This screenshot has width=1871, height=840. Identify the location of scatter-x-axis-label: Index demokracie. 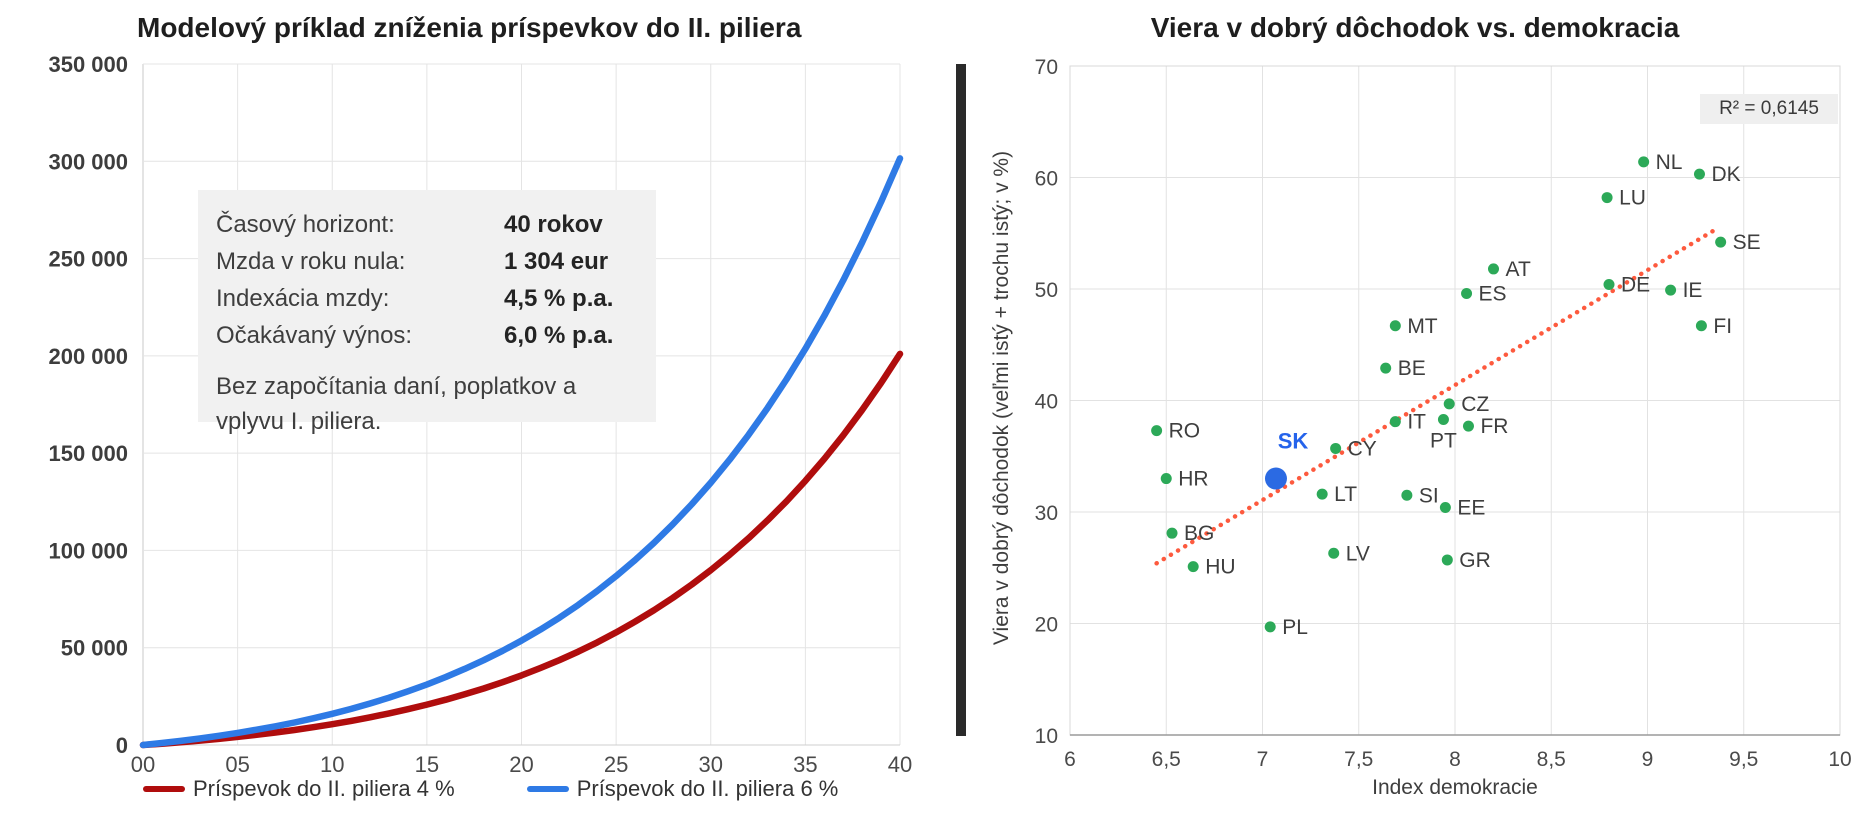
(1455, 787).